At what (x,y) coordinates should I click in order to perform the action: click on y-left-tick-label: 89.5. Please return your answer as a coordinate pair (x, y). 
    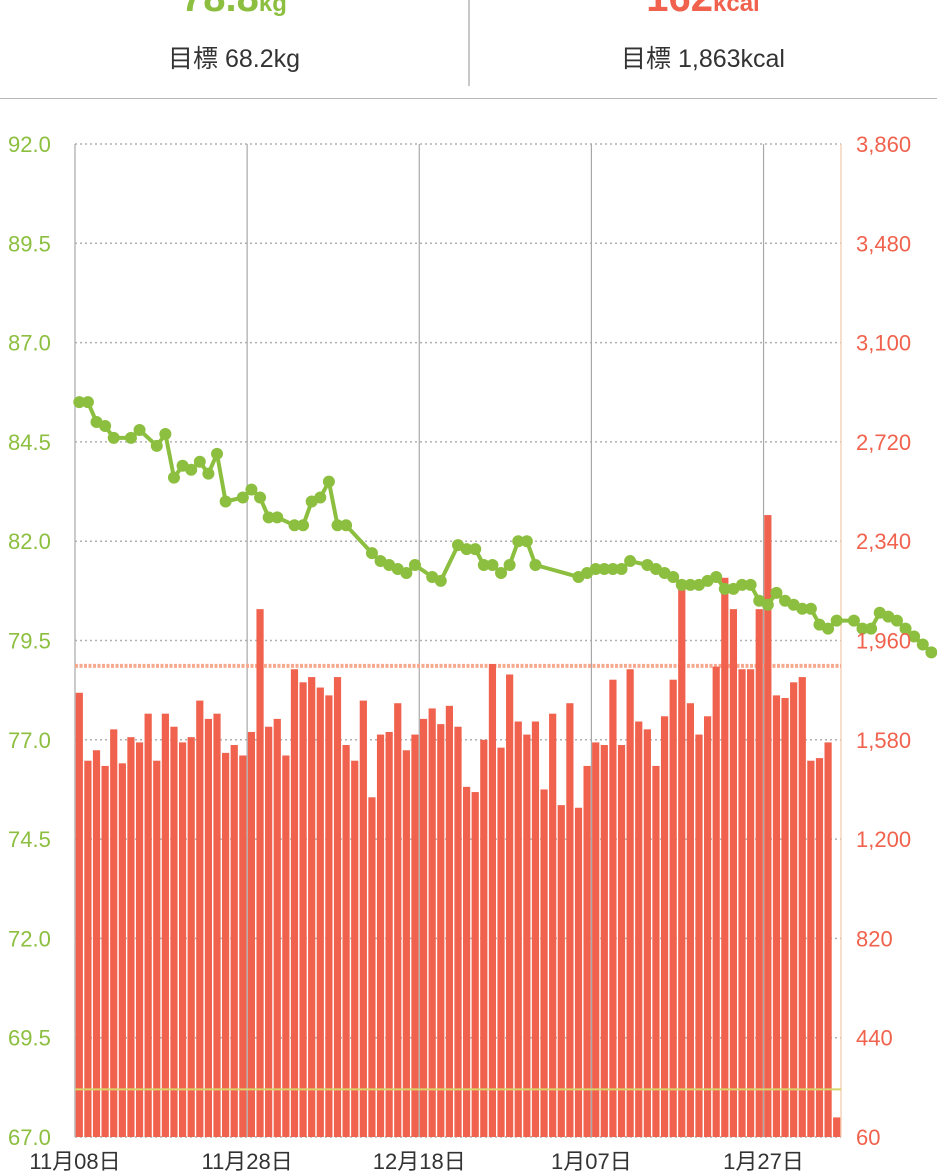
    Looking at the image, I should click on (29, 243).